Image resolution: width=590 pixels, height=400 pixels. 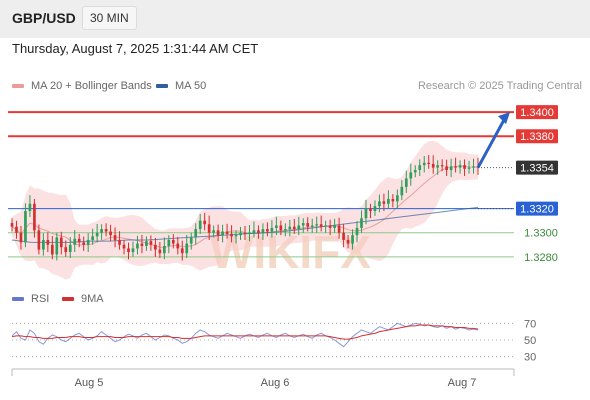 I want to click on price-label-1.3320: 1.3320, so click(x=537, y=210).